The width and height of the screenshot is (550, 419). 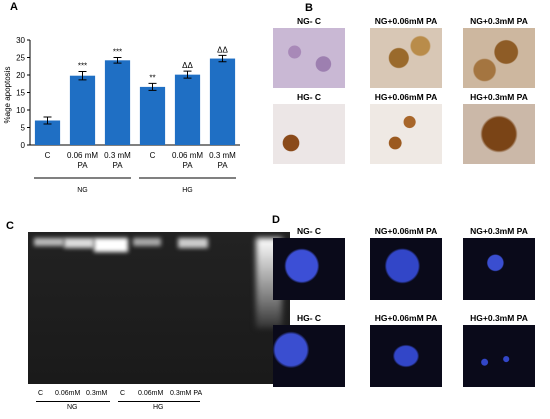 What do you see at coordinates (23, 128) in the screenshot?
I see `y-tick-label: 5` at bounding box center [23, 128].